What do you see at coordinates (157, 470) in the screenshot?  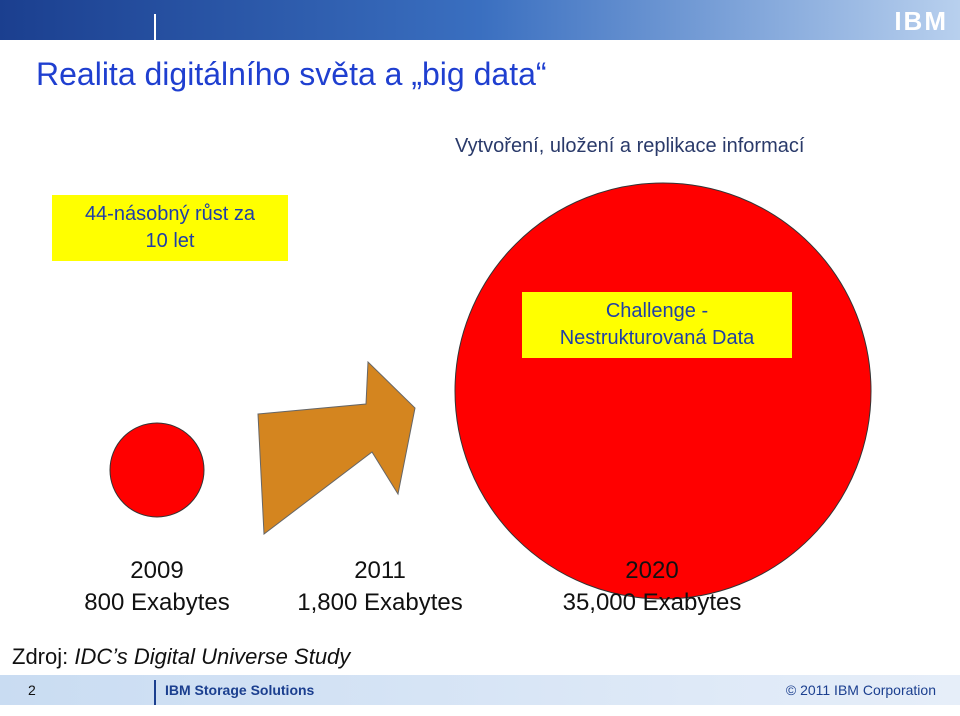 I see `small-circle` at bounding box center [157, 470].